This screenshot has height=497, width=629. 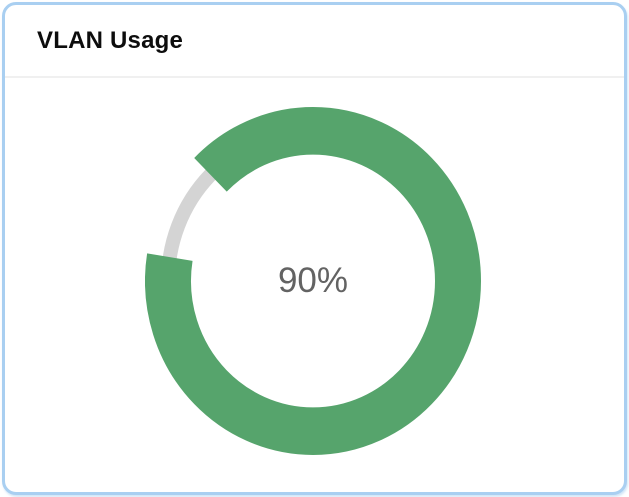 I want to click on card-header: VLAN Usage, so click(x=314, y=41).